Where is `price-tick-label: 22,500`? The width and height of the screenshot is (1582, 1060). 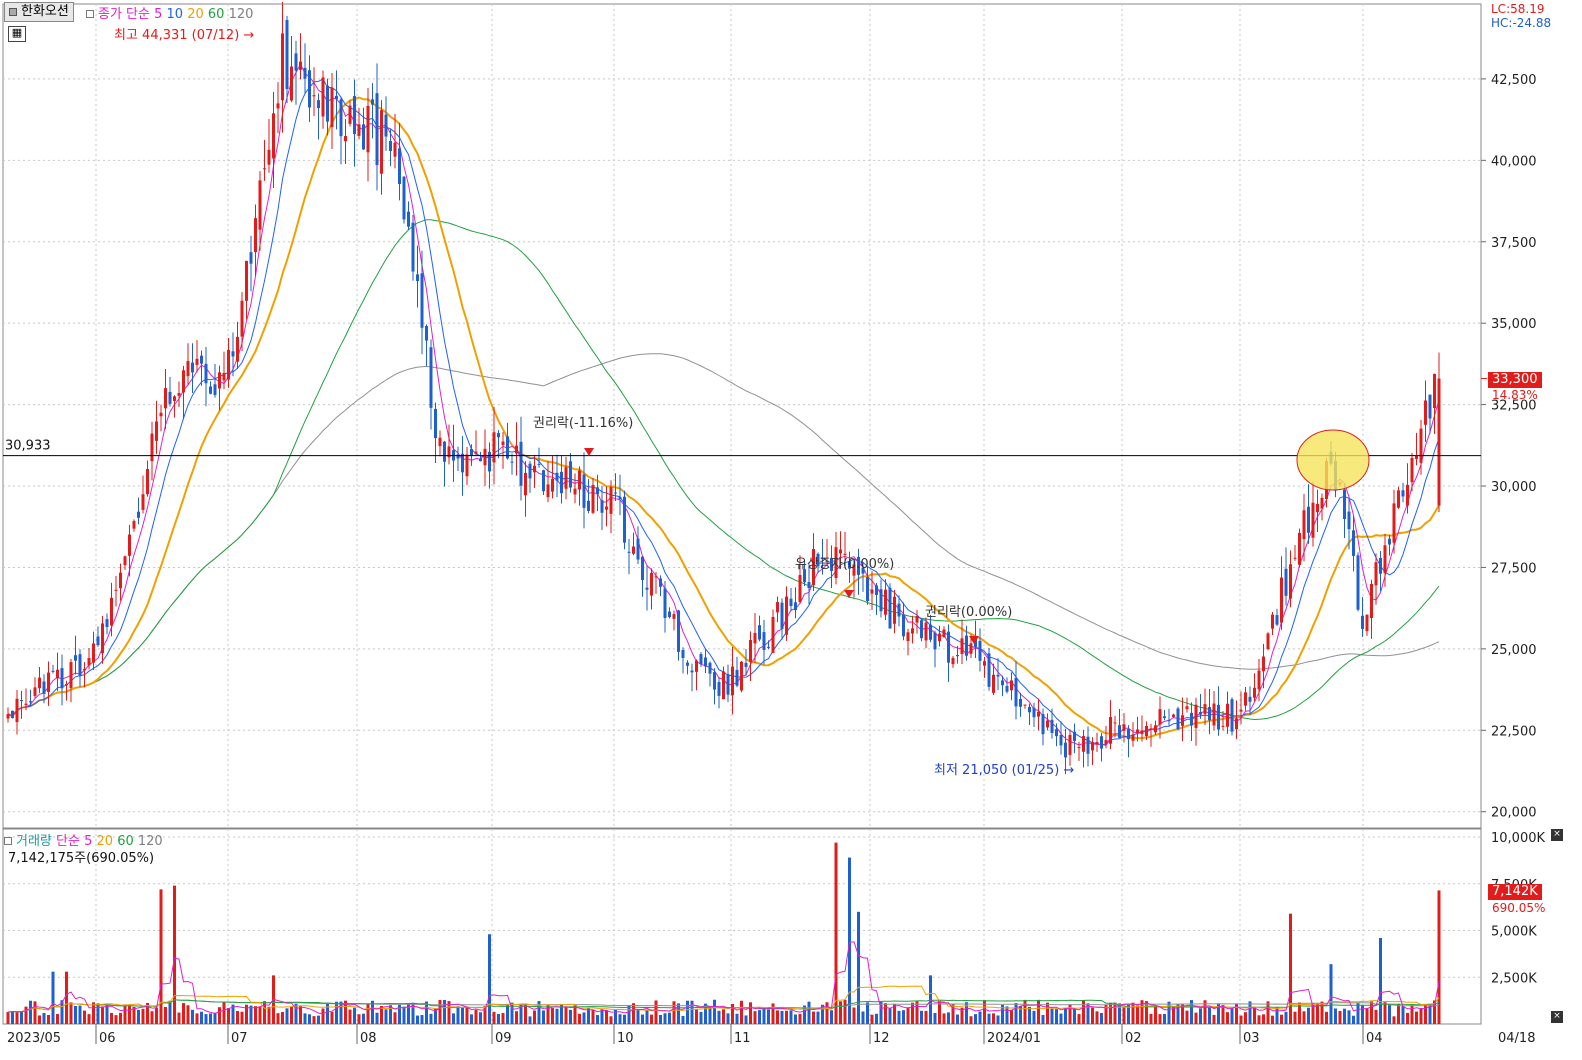 price-tick-label: 22,500 is located at coordinates (1514, 731).